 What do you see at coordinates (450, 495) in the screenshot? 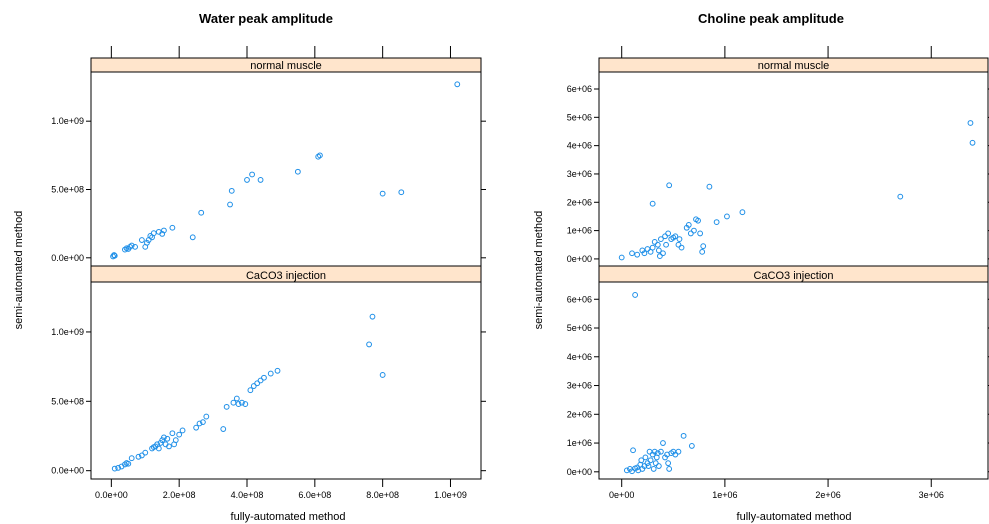
I see `x-tick-label: 1.0e+09` at bounding box center [450, 495].